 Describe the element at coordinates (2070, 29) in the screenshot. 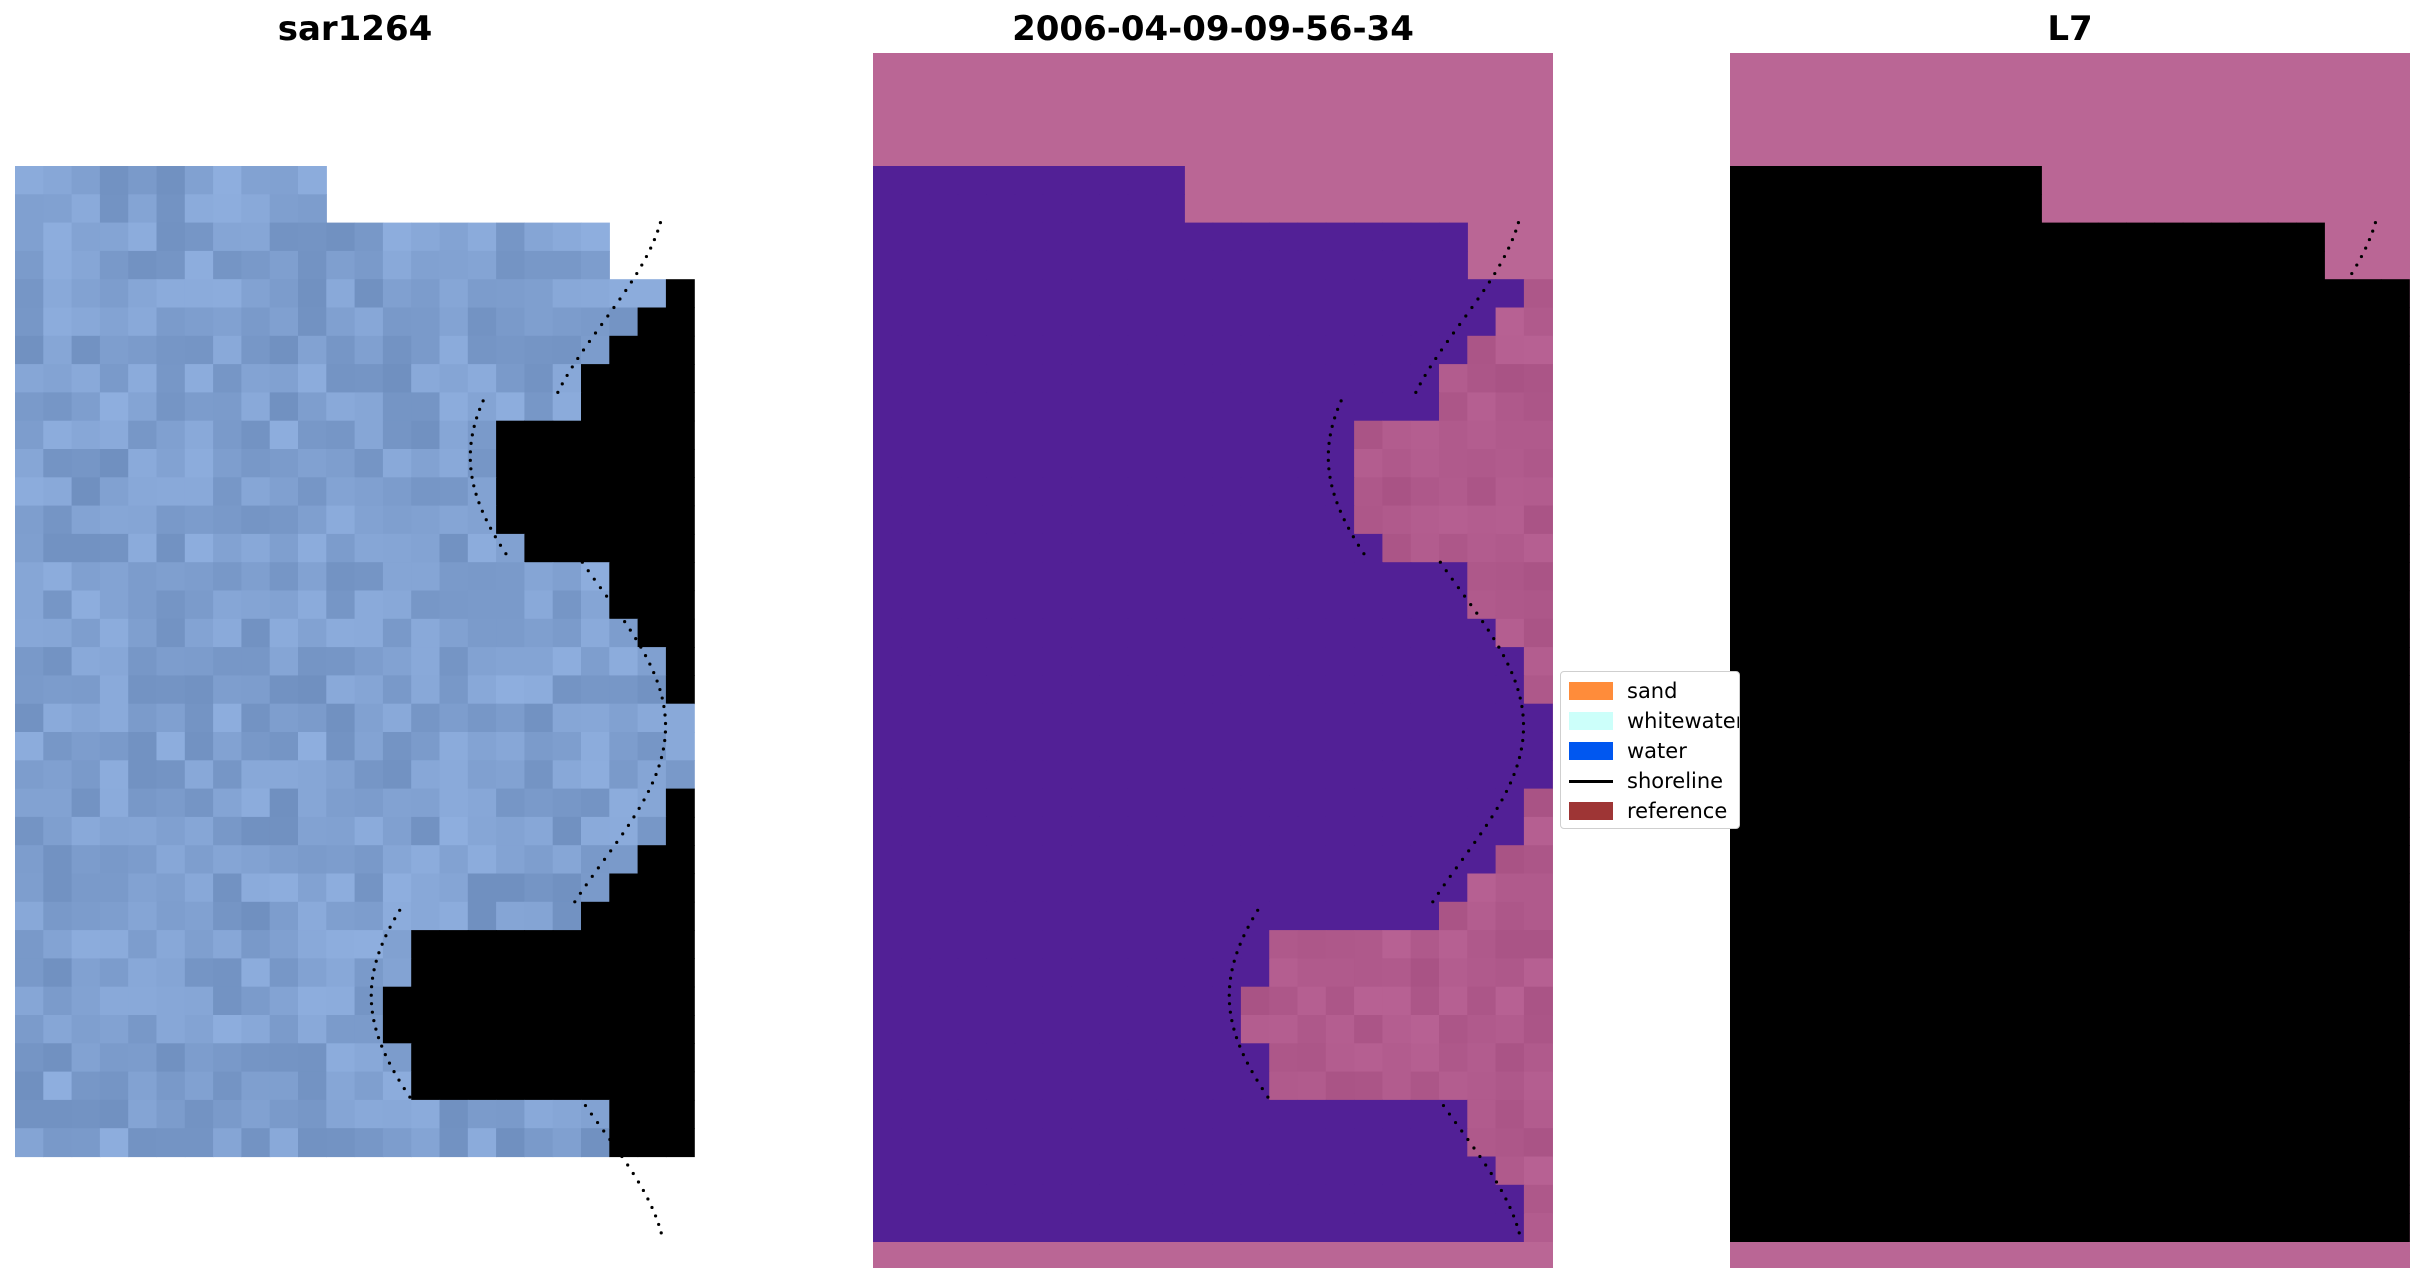

I see `panel-title-index: L7` at that location.